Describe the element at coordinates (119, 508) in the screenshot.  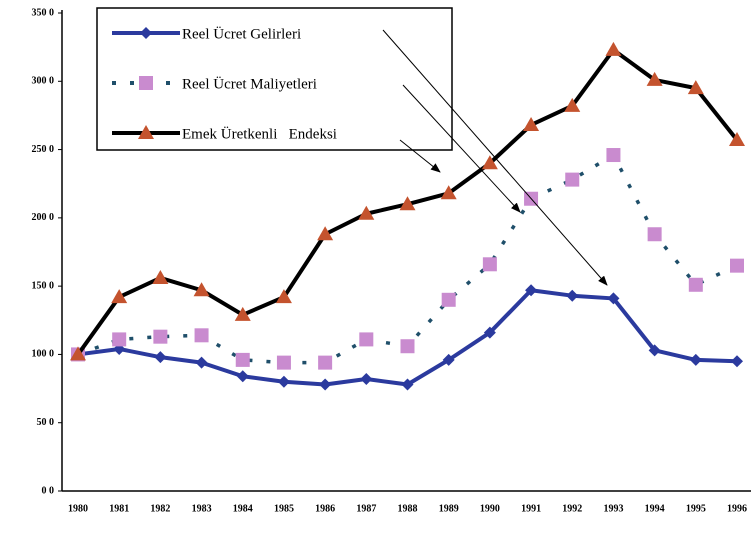
I see `x-tick-label: 1981` at that location.